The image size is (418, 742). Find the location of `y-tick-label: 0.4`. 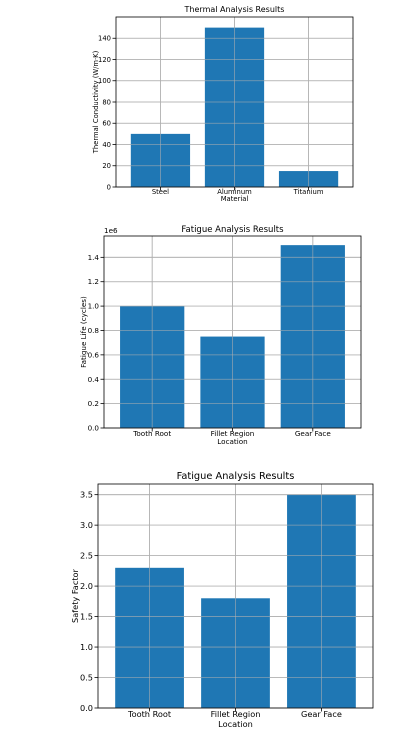

y-tick-label: 0.4 is located at coordinates (94, 379).